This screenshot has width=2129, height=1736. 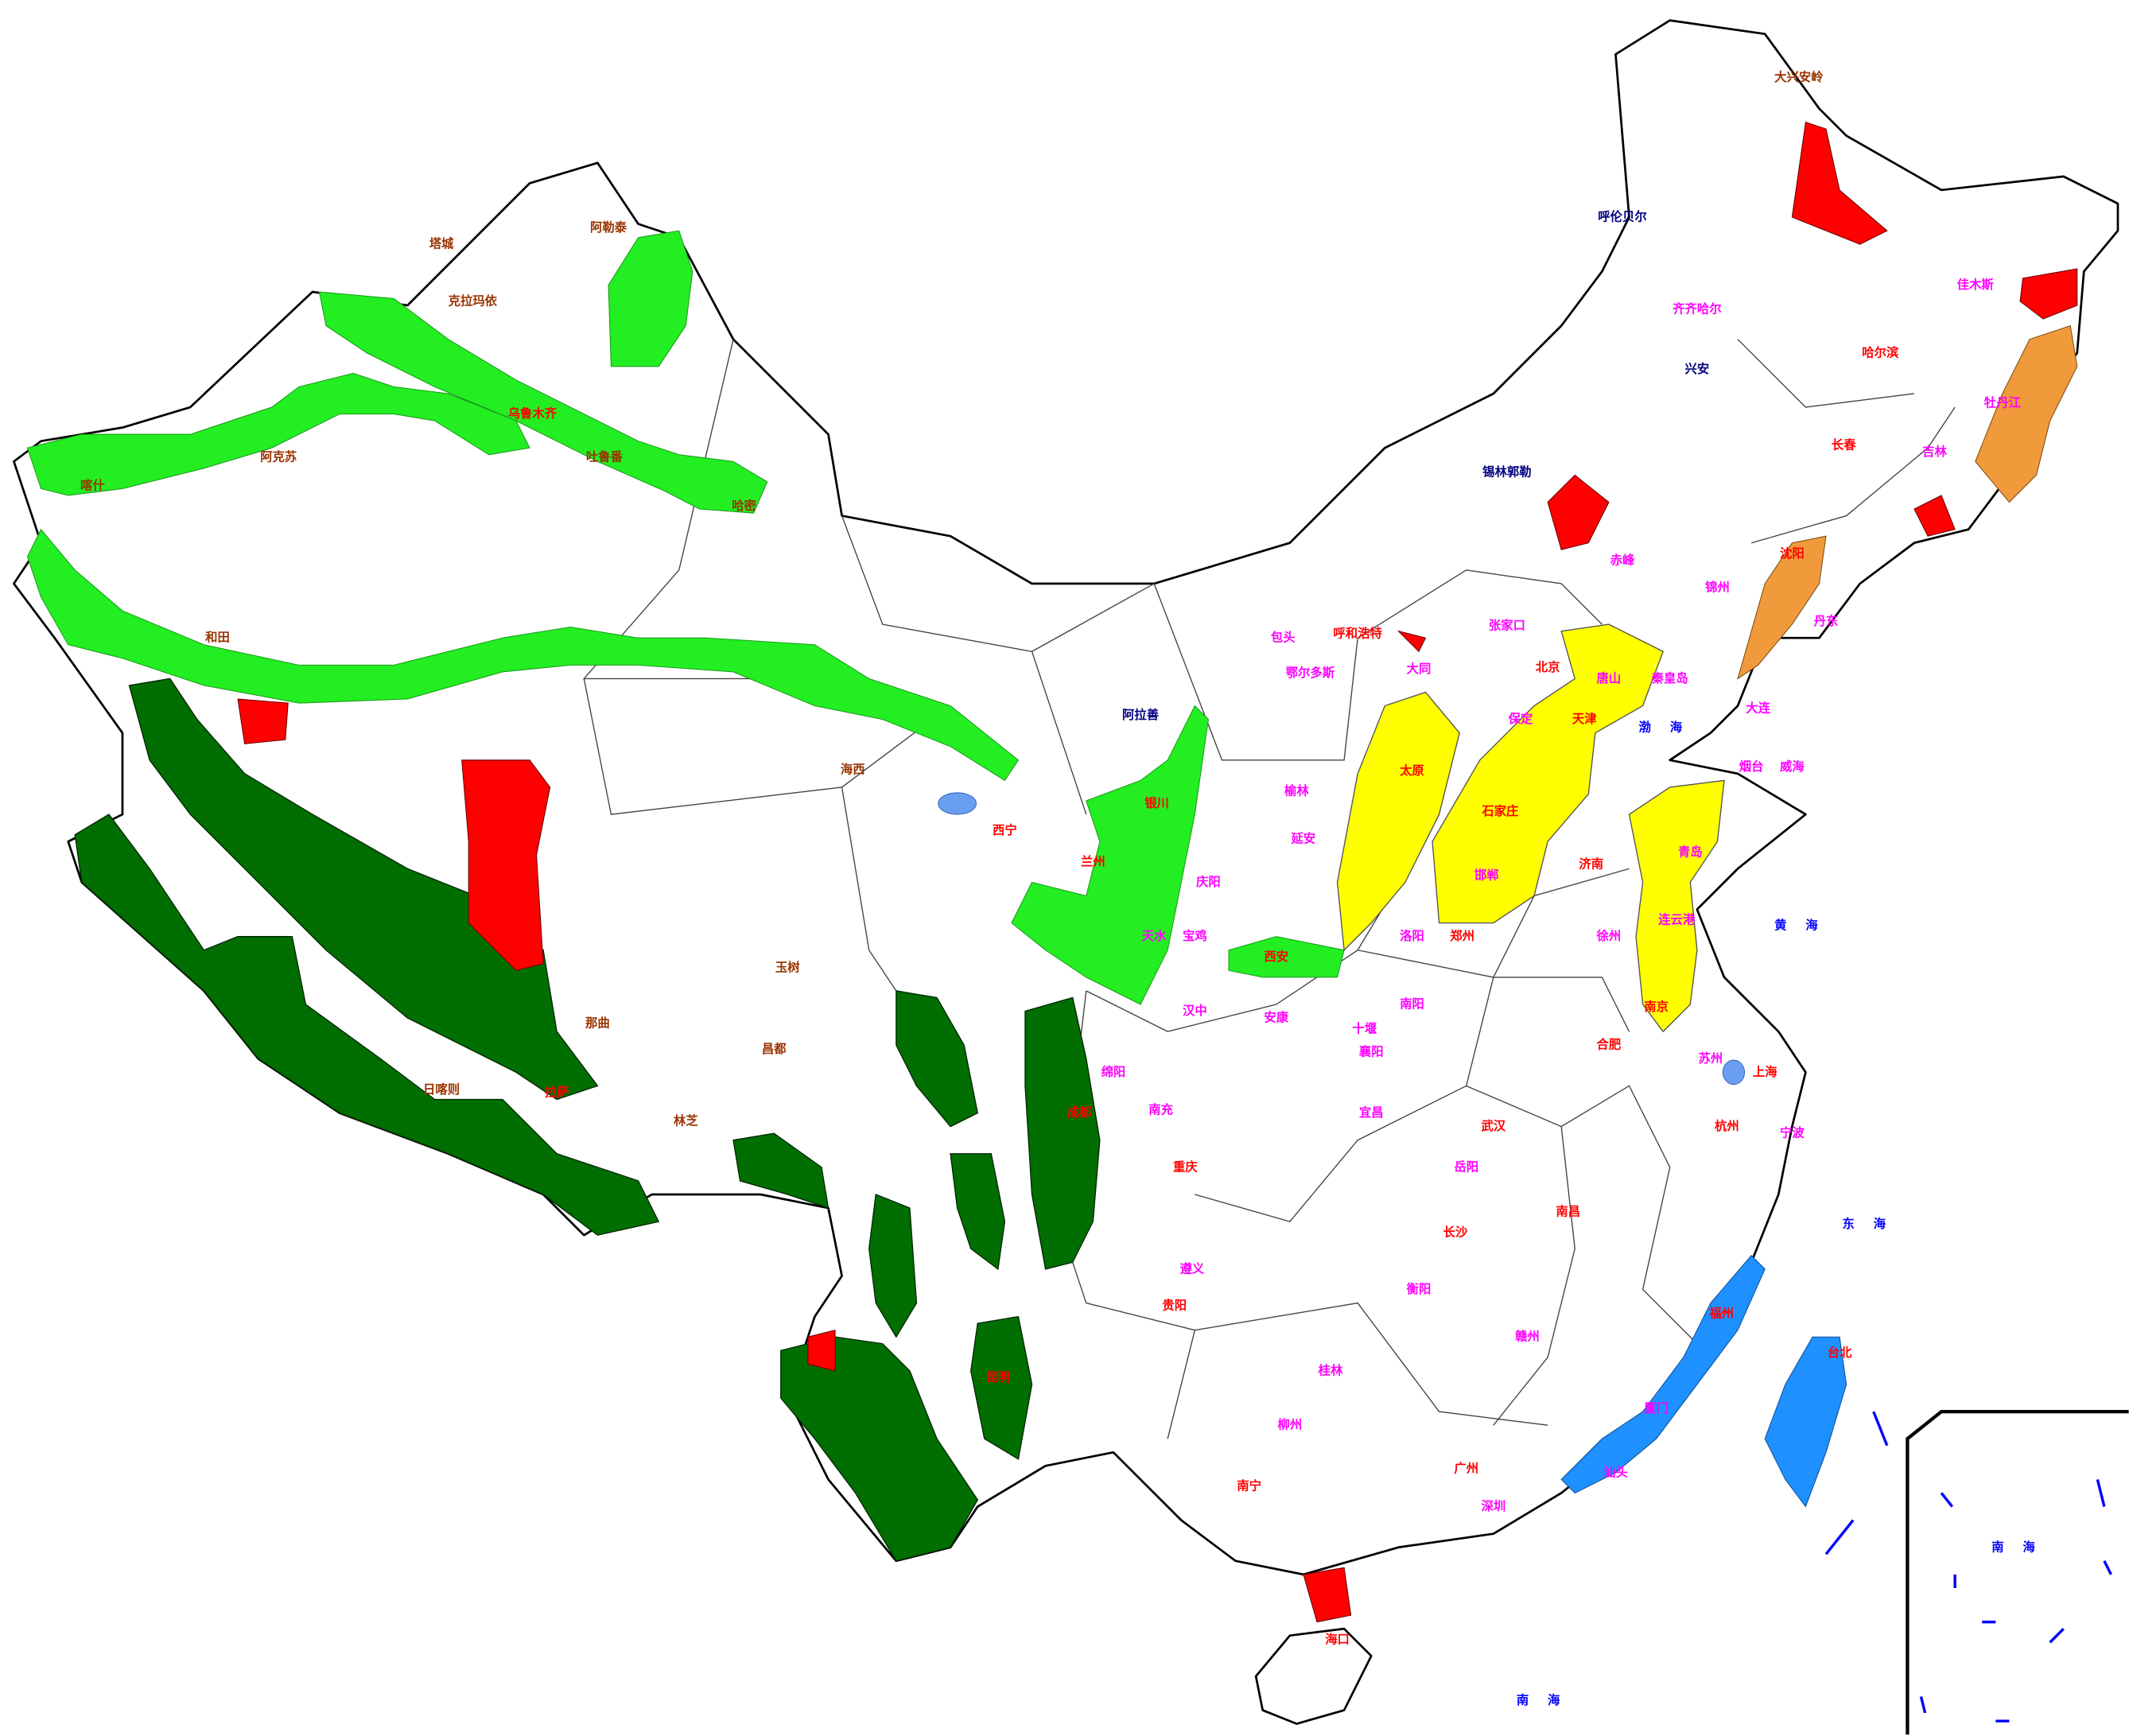 What do you see at coordinates (1499, 811) in the screenshot?
I see `place-label: 石家庄` at bounding box center [1499, 811].